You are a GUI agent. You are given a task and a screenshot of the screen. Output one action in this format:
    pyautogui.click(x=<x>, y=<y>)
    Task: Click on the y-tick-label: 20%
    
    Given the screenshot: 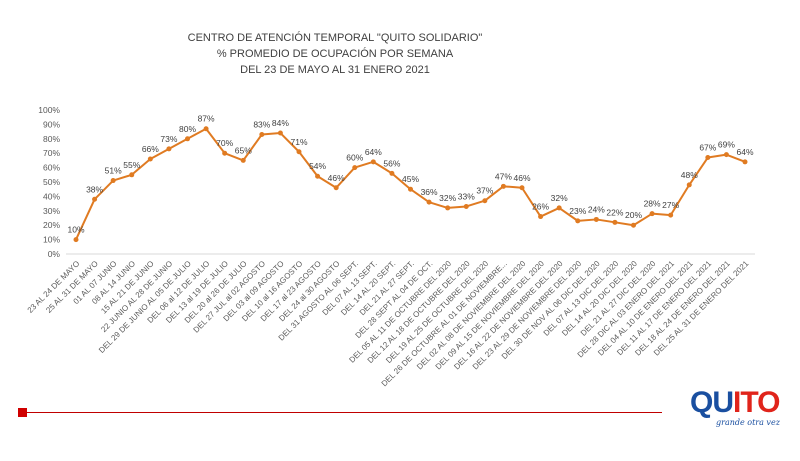 What is the action you would take?
    pyautogui.click(x=51, y=225)
    